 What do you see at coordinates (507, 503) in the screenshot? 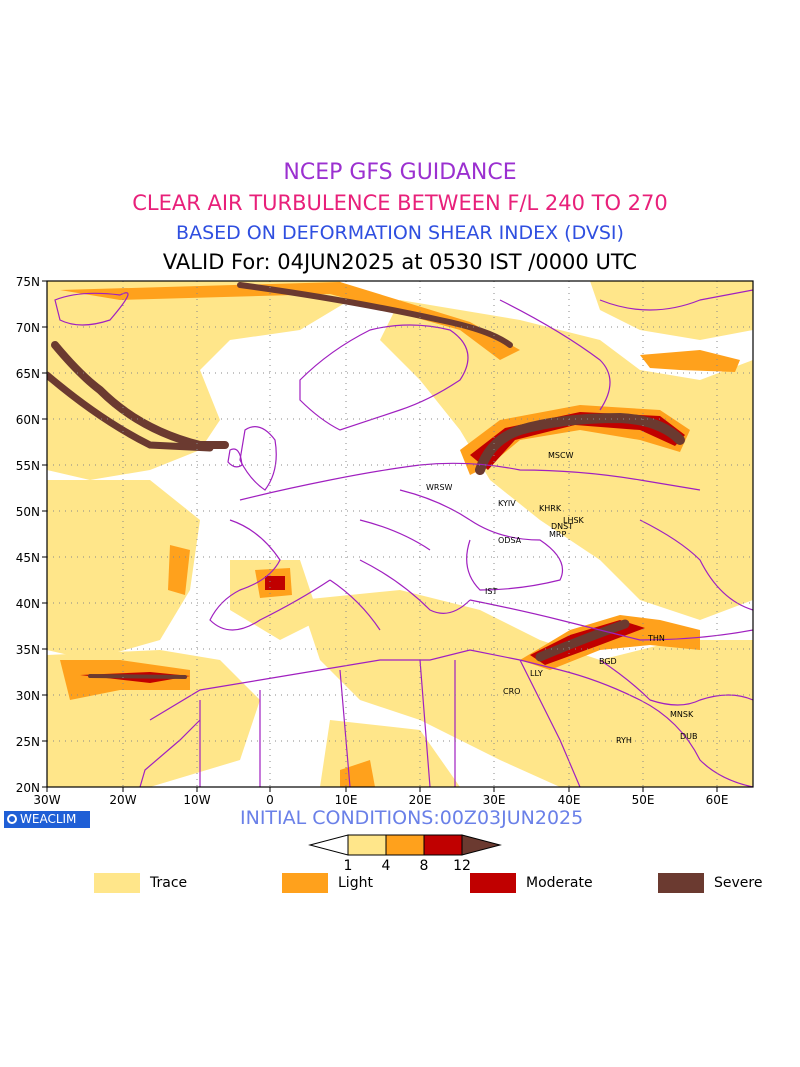
I see `station-label: KYIV` at bounding box center [507, 503].